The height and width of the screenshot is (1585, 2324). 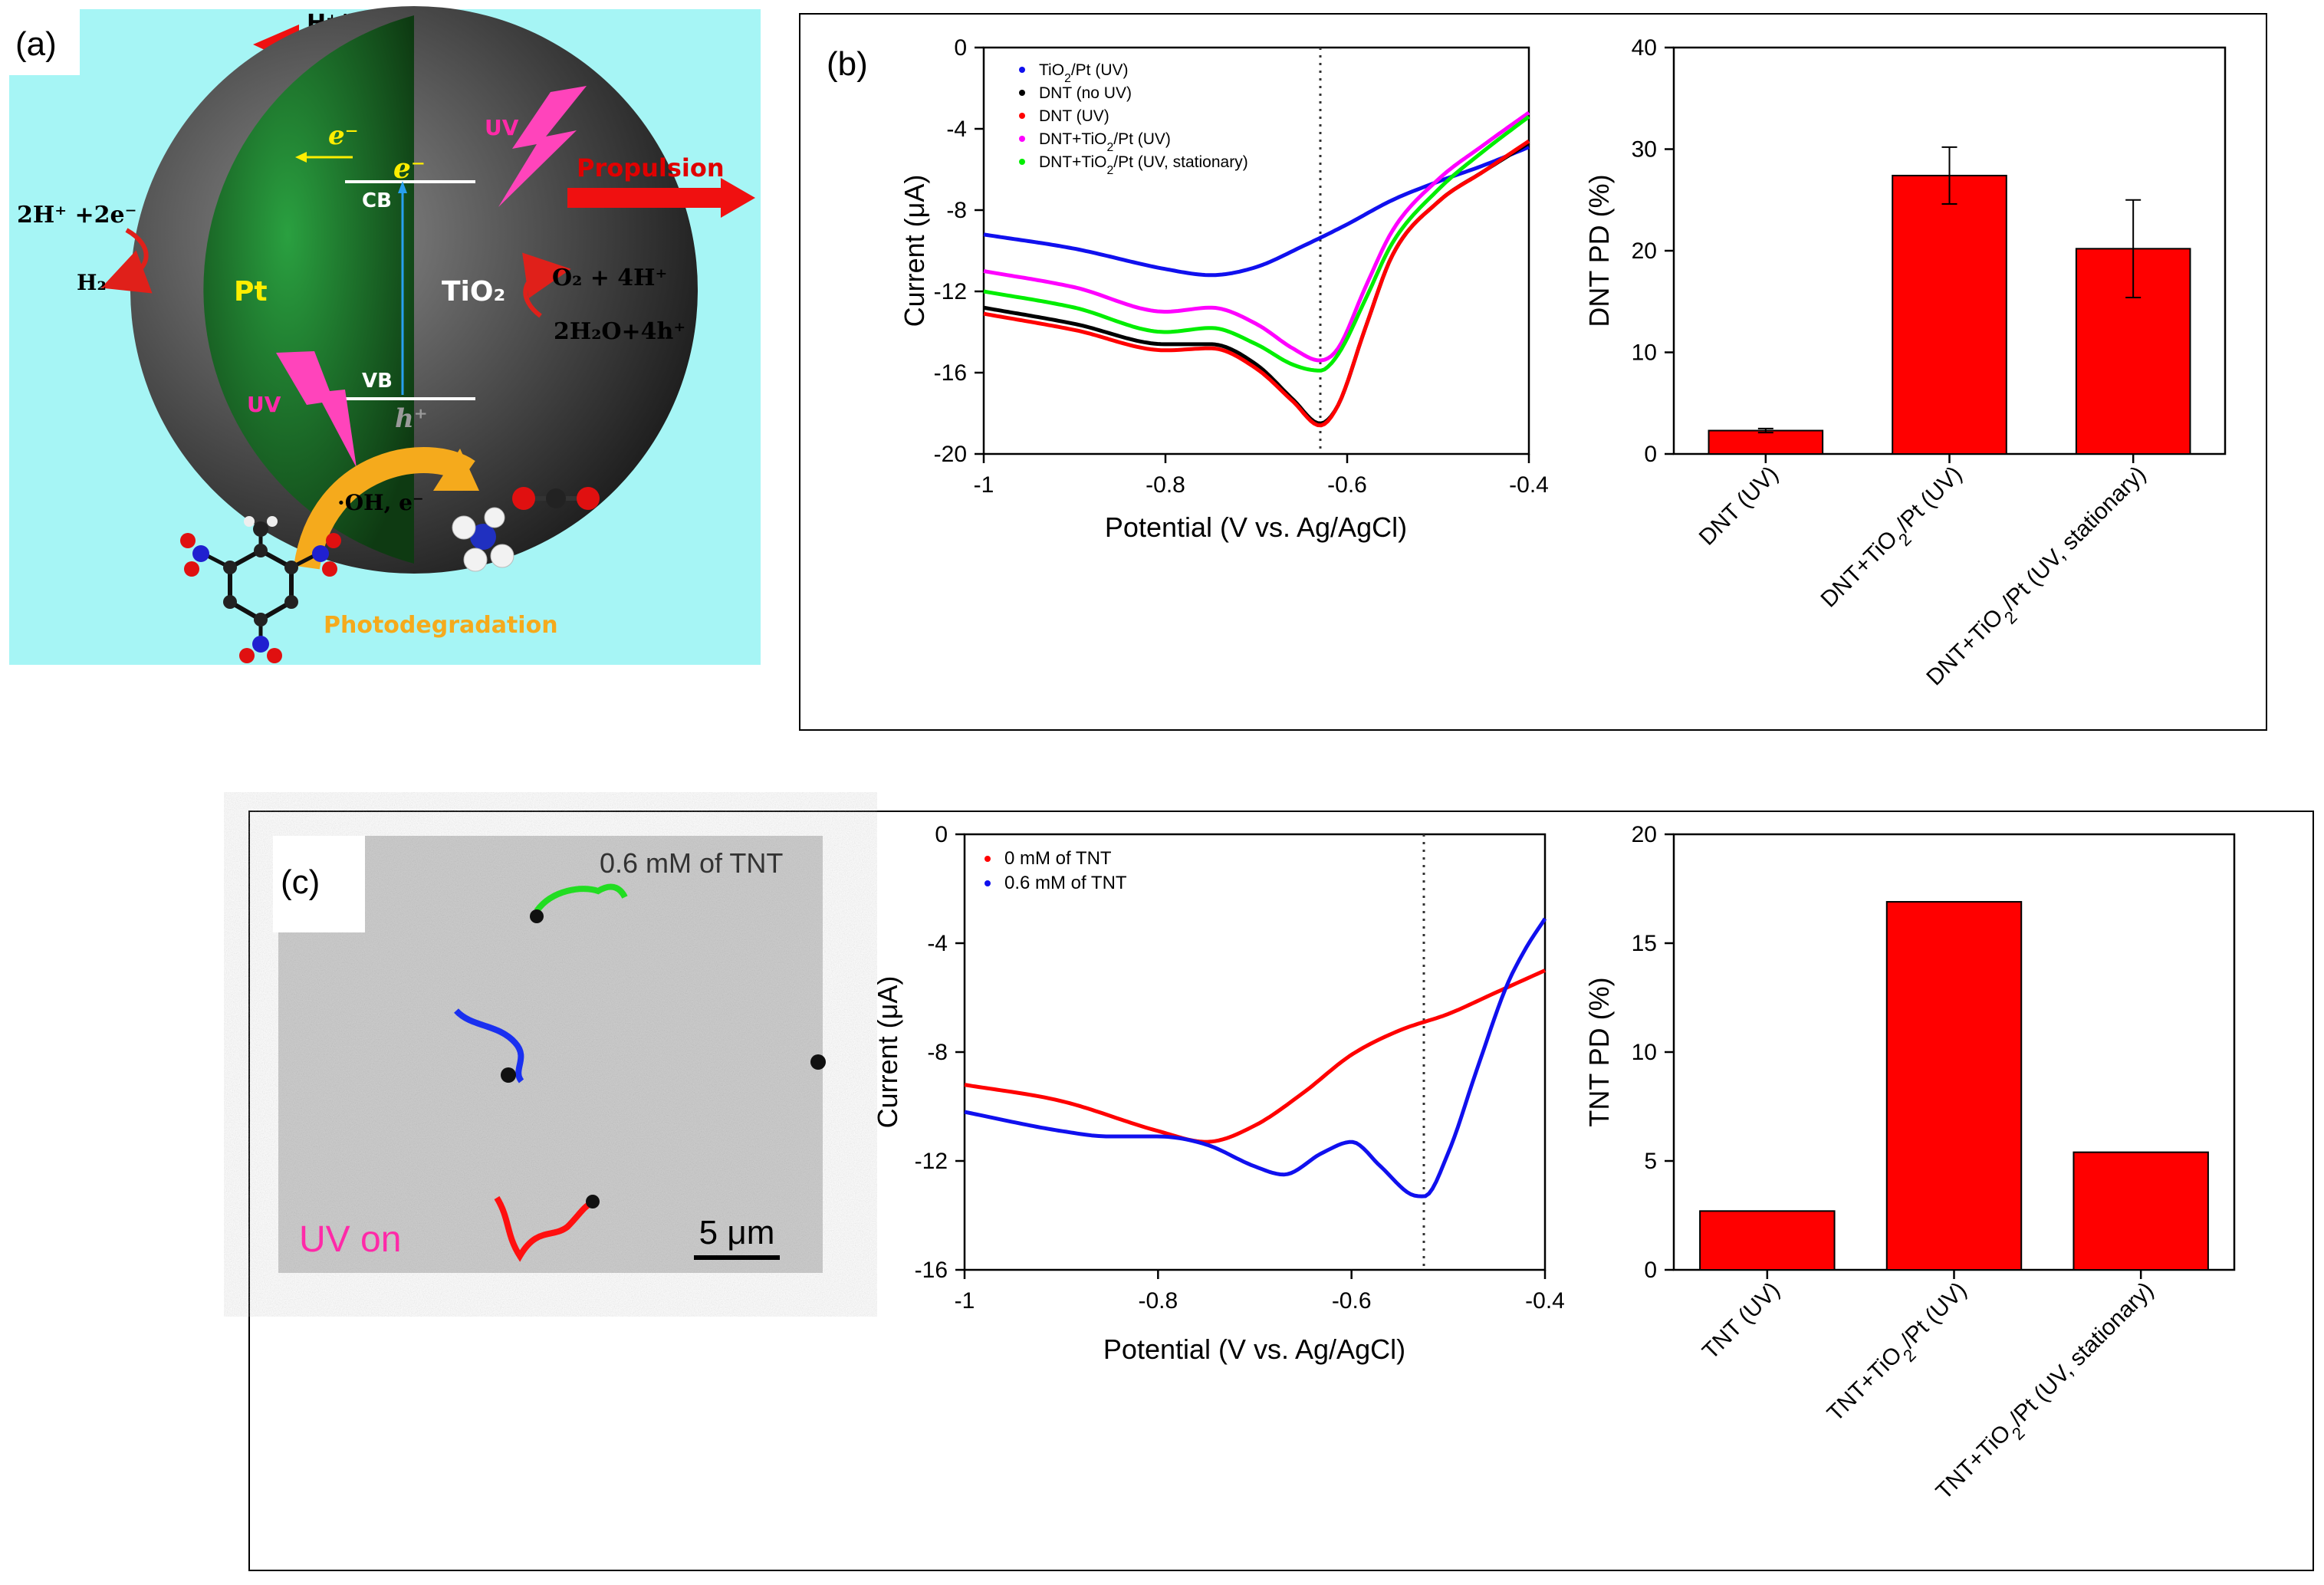 What do you see at coordinates (737, 1232) in the screenshot?
I see `scale-bar-label: 5 μm` at bounding box center [737, 1232].